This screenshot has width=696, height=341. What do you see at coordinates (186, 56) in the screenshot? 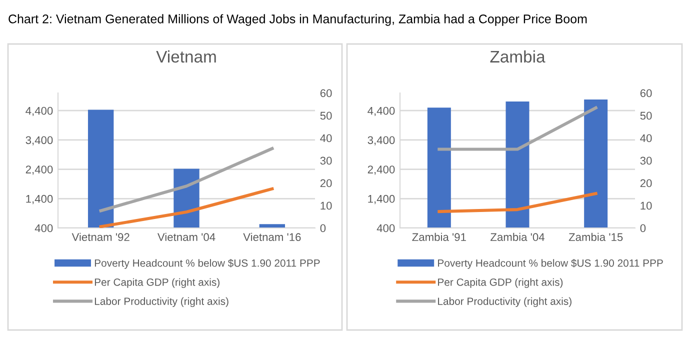
I see `chart-title: Vietnam` at bounding box center [186, 56].